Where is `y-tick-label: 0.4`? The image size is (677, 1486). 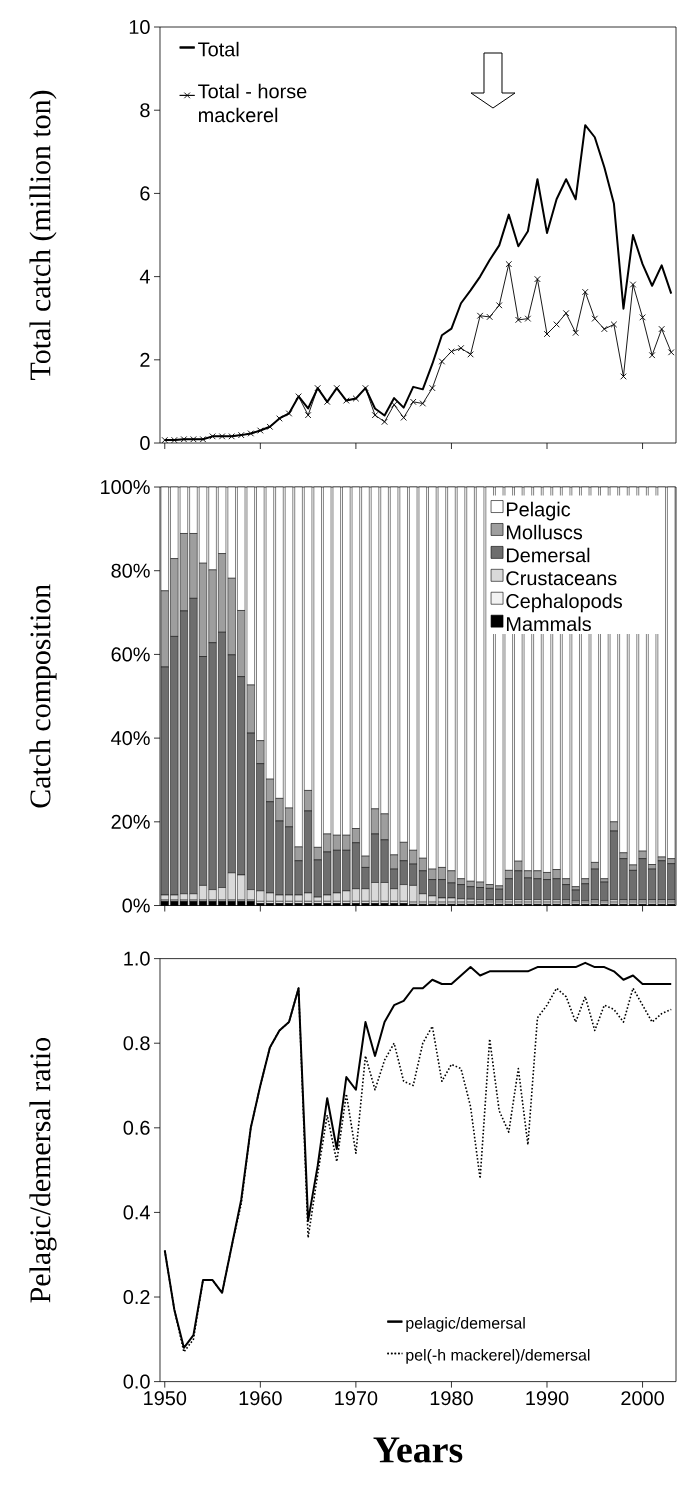
y-tick-label: 0.4 is located at coordinates (136, 1212).